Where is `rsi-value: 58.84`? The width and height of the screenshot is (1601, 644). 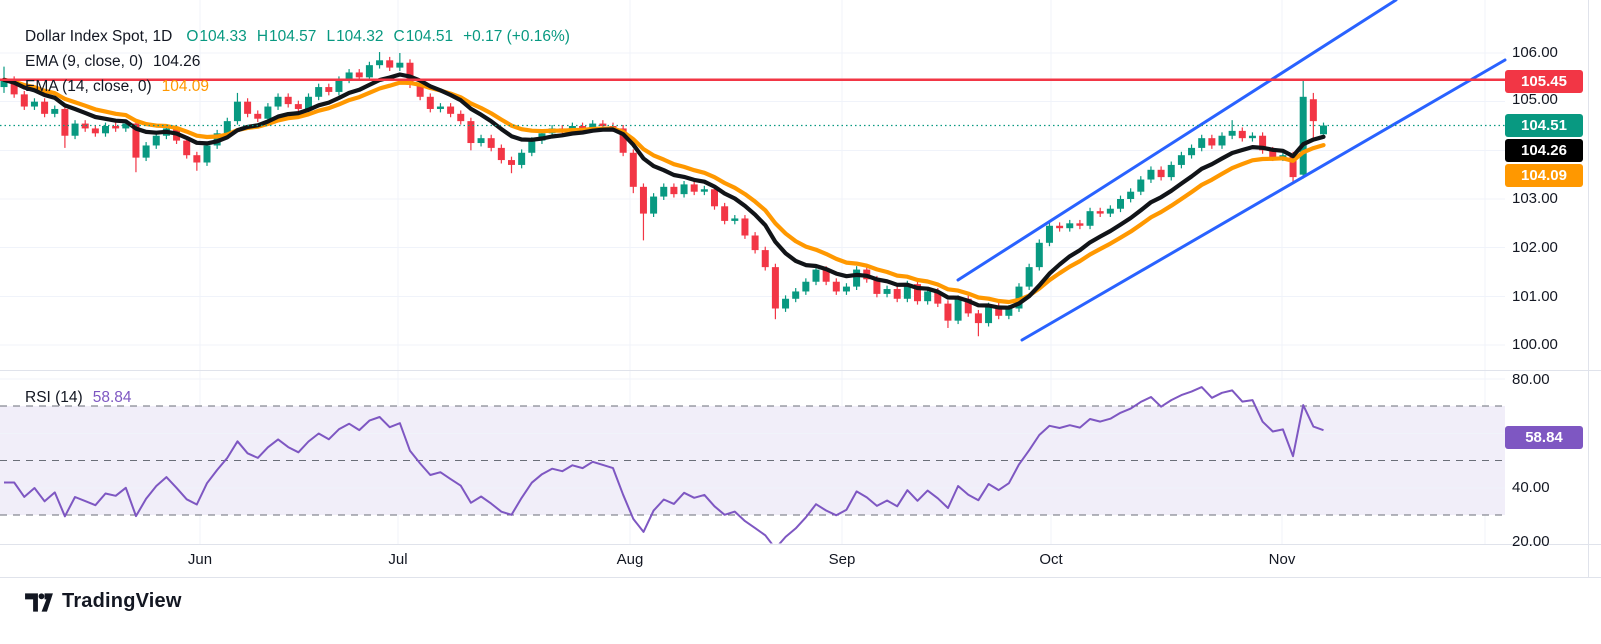 rsi-value: 58.84 is located at coordinates (112, 397).